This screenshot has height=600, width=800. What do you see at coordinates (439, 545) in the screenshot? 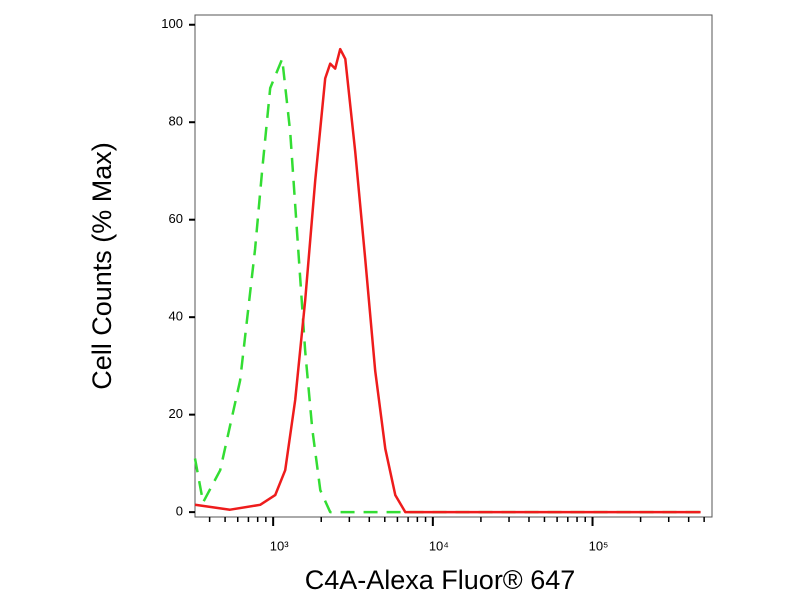
I see `x-tick-label: 10⁴` at bounding box center [439, 545].